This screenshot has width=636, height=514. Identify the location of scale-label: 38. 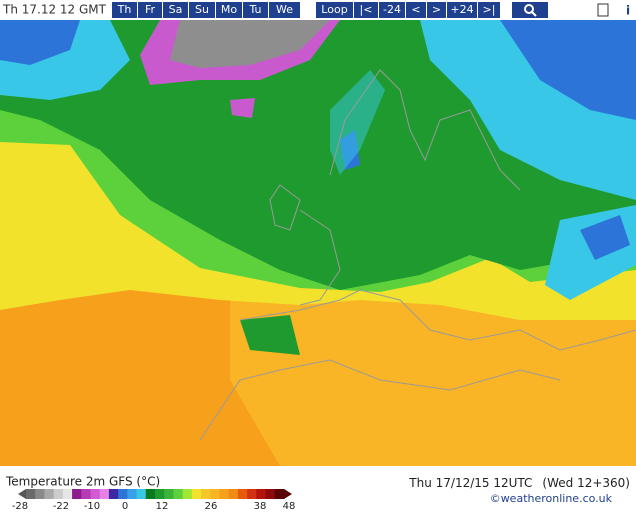
(260, 506).